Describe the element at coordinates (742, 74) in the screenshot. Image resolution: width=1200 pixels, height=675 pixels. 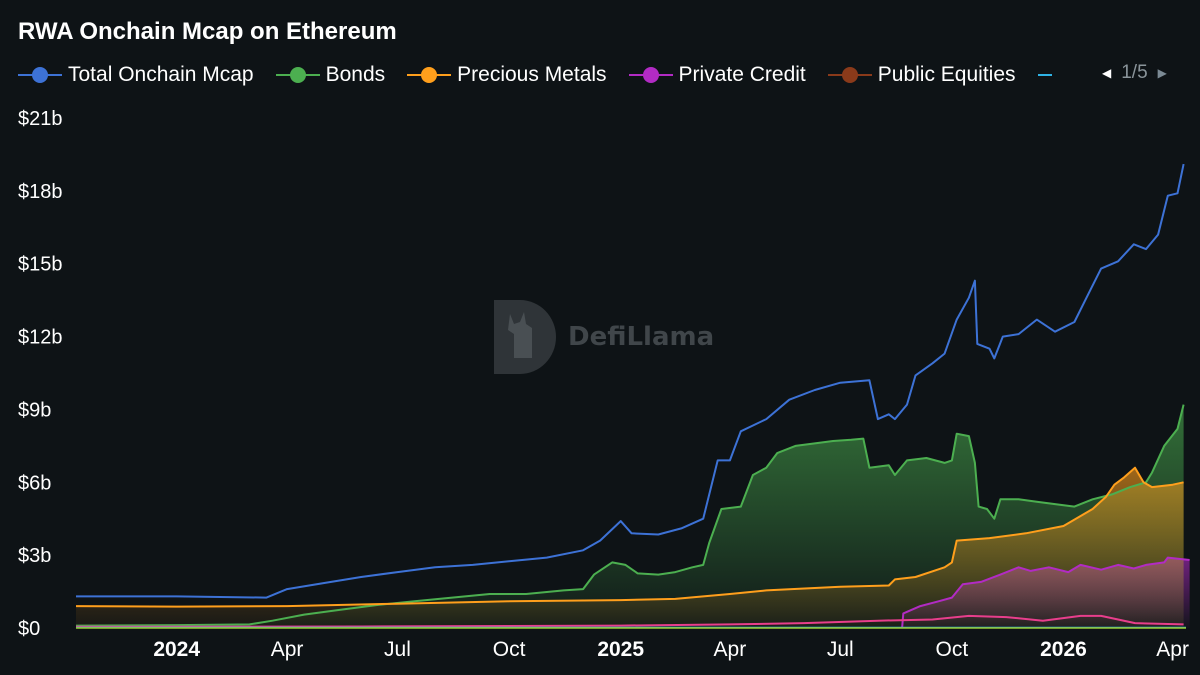
I see `legend-label: Private Credit` at that location.